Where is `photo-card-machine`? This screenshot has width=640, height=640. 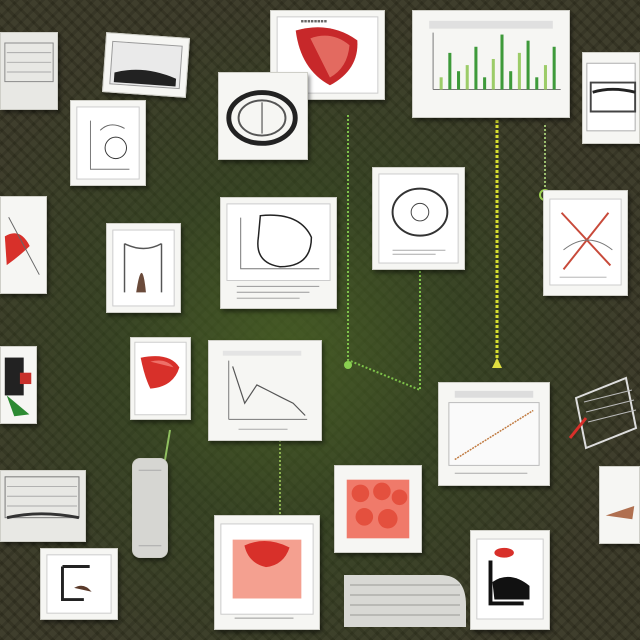 photo-card-machine is located at coordinates (29, 71).